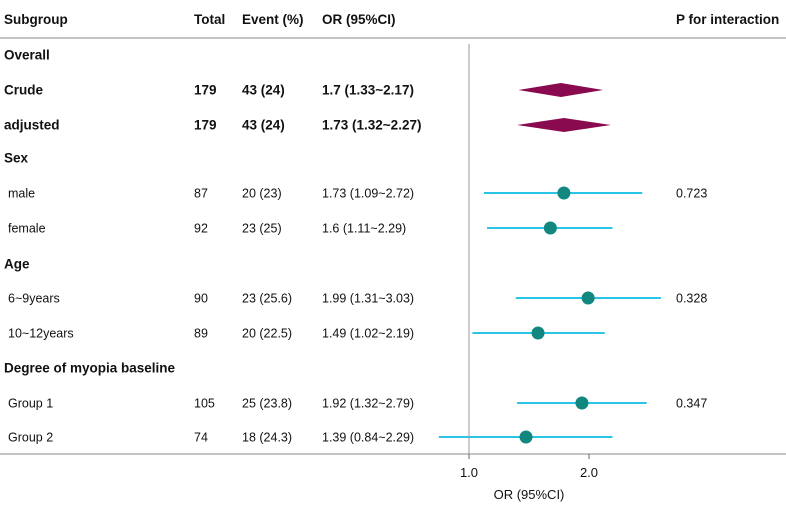  Describe the element at coordinates (209, 19) in the screenshot. I see `column-header-total: Total` at that location.